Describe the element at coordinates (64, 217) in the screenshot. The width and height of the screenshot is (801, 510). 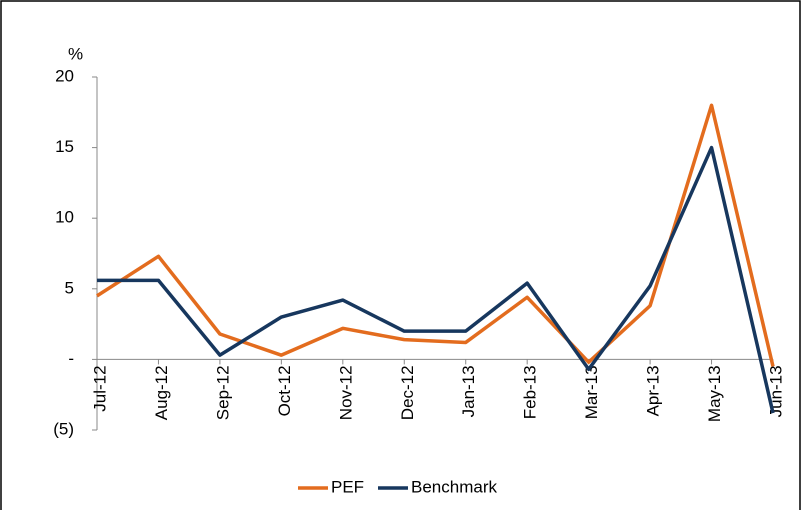
I see `y-tick-label: 10` at that location.